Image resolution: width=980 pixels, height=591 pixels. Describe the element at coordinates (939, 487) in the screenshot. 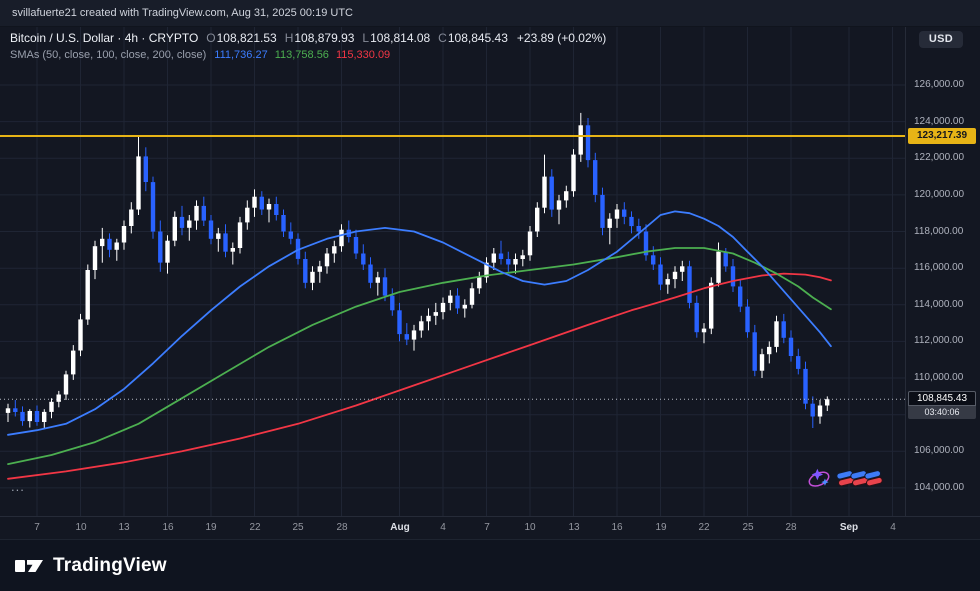

I see `price-axis-label: 104,000.00` at that location.